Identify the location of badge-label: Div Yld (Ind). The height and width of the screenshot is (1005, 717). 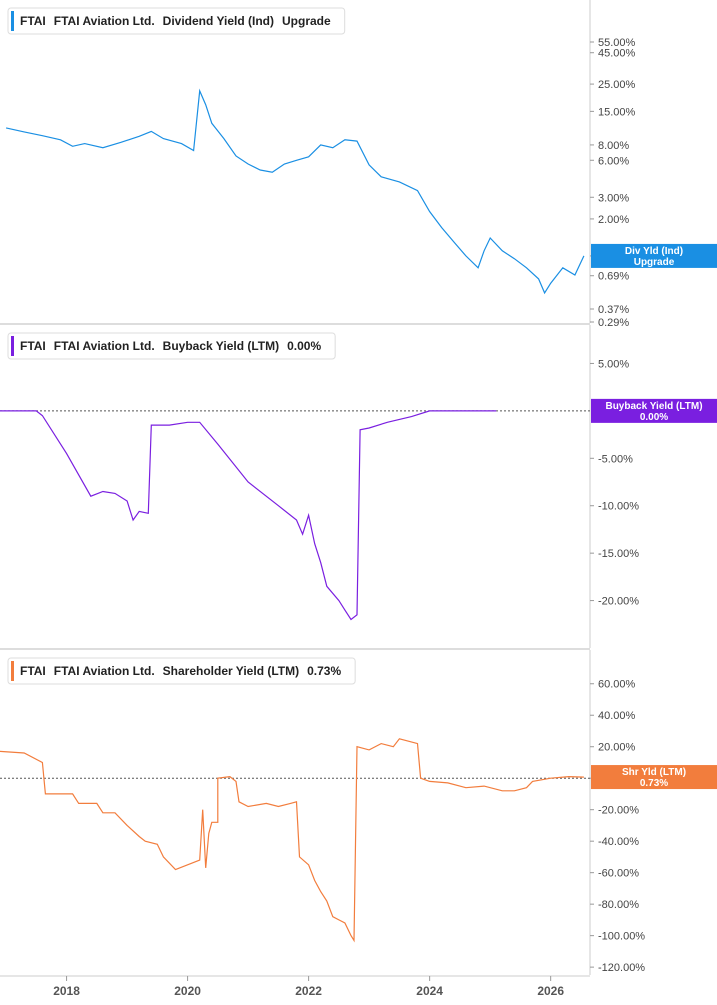
(654, 251).